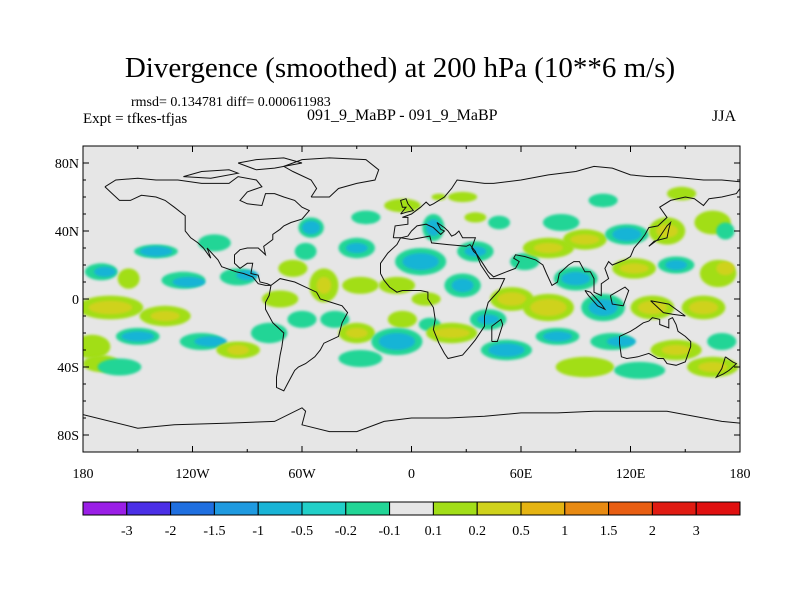  Describe the element at coordinates (68, 436) in the screenshot. I see `lat-tick-label: 80S` at that location.